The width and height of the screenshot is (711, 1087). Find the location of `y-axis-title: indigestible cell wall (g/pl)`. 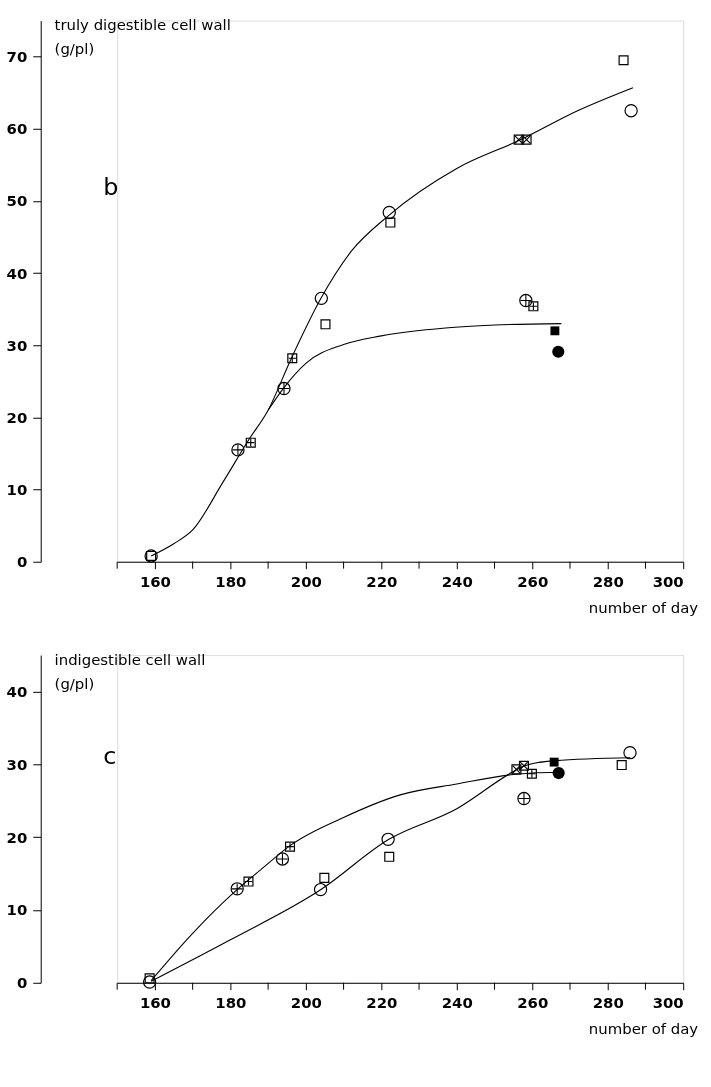

y-axis-title: indigestible cell wall (g/pl) is located at coordinates (130, 672).